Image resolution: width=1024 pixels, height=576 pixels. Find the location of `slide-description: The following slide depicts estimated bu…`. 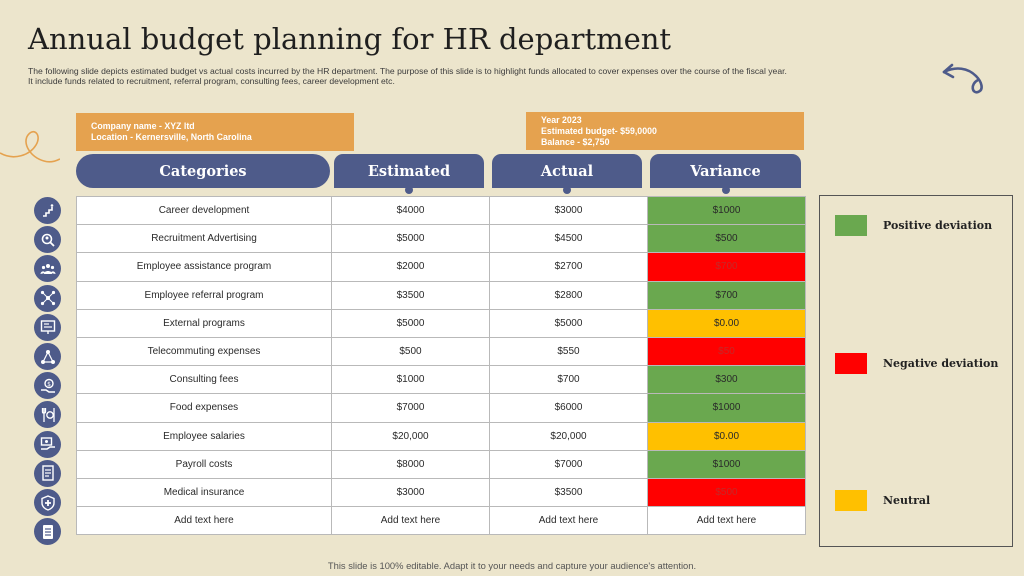

slide-description: The following slide depicts estimated bu… is located at coordinates (407, 76).